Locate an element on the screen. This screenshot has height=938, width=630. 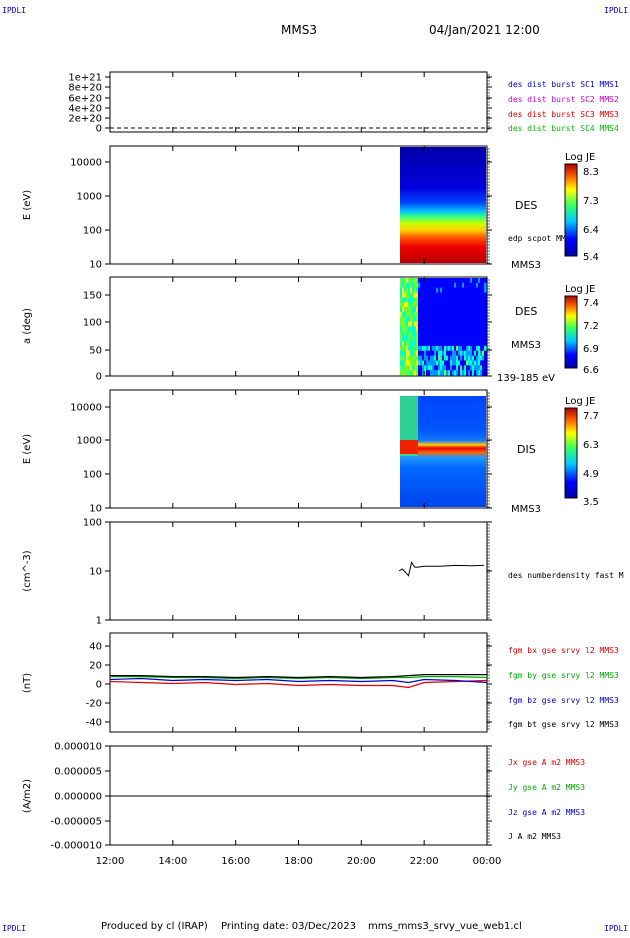
label-des-pitch: DES is located at coordinates (526, 311).